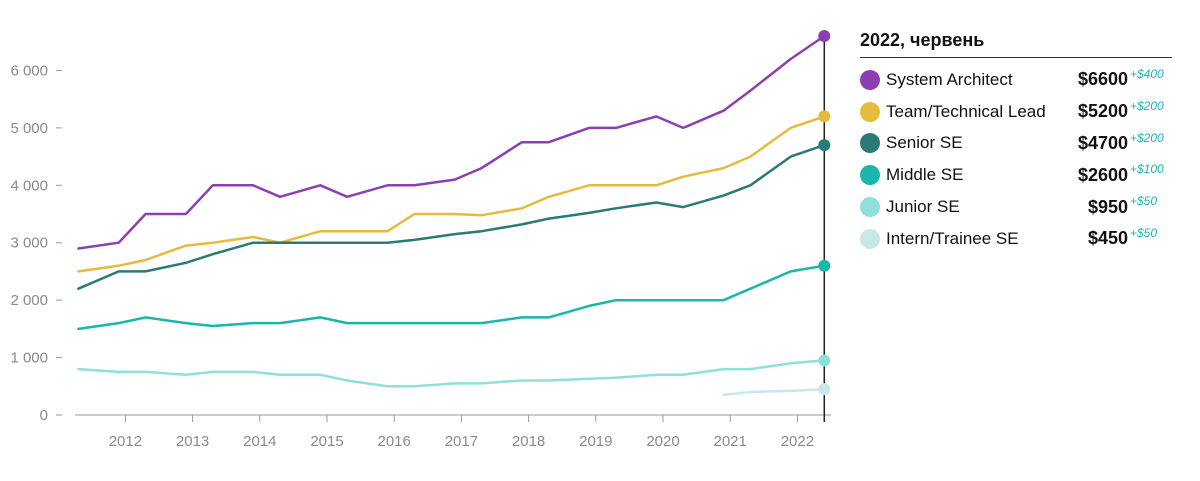  Describe the element at coordinates (797, 441) in the screenshot. I see `x-tick-label: 2022` at that location.